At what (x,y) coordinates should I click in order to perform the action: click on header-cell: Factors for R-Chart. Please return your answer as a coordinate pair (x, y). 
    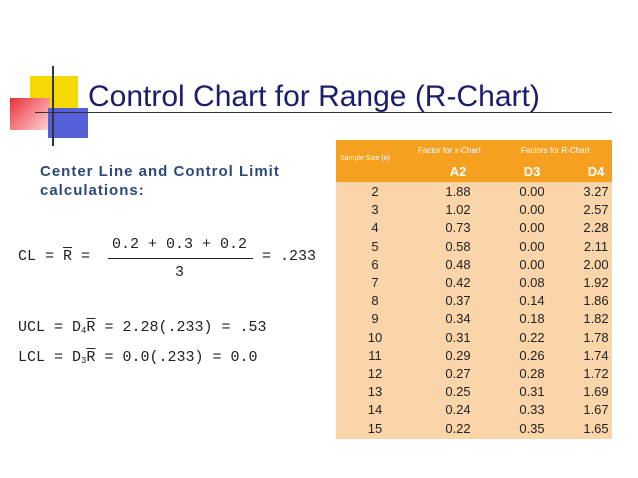
    Looking at the image, I should click on (555, 150).